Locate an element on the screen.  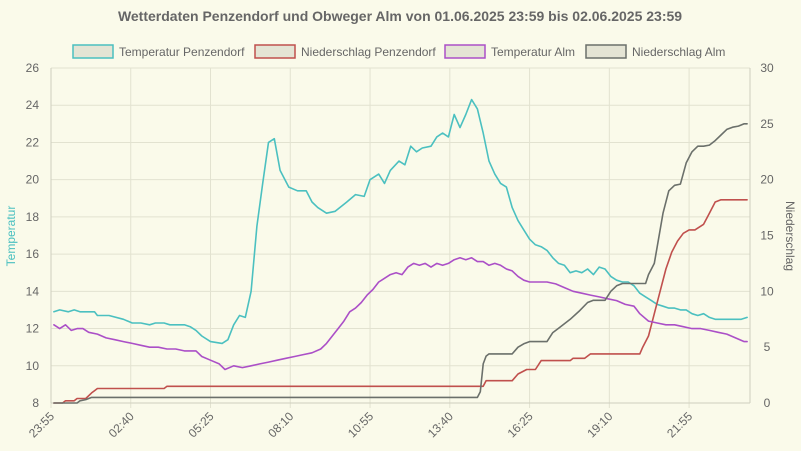
legend-item-1: Niederschlag Penzendorf is located at coordinates (345, 51).